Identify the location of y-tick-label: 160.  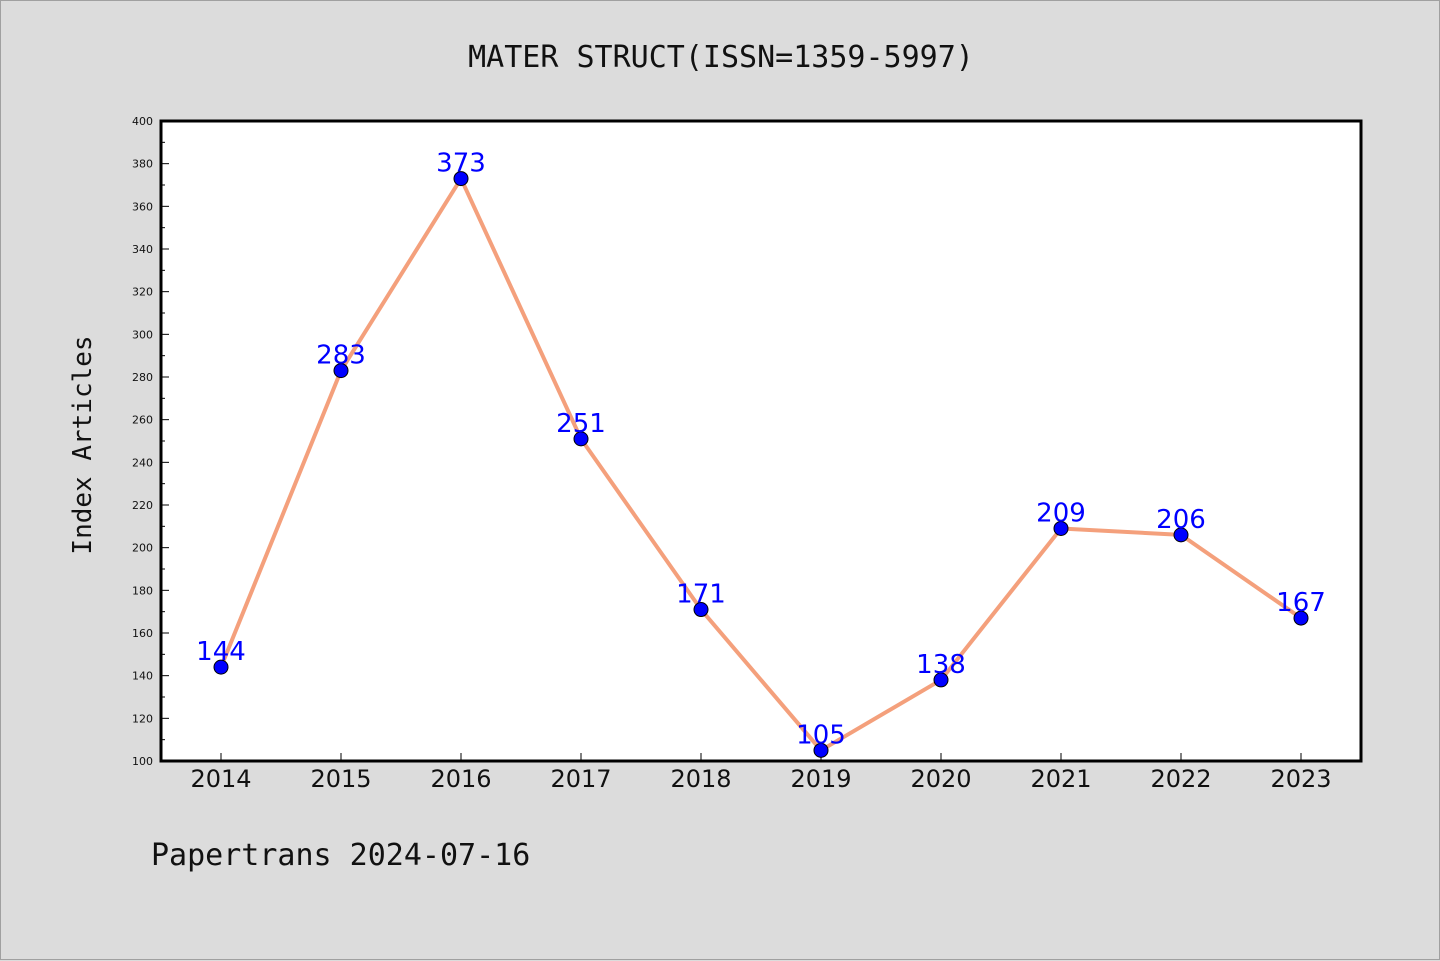
(142, 633).